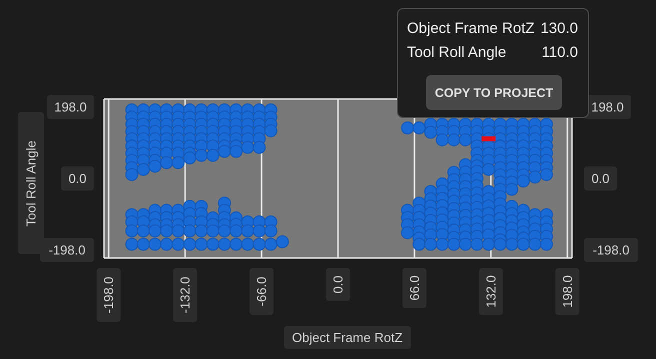 This screenshot has height=359, width=656. What do you see at coordinates (494, 92) in the screenshot?
I see `copy-button: COPY TO PROJECT` at bounding box center [494, 92].